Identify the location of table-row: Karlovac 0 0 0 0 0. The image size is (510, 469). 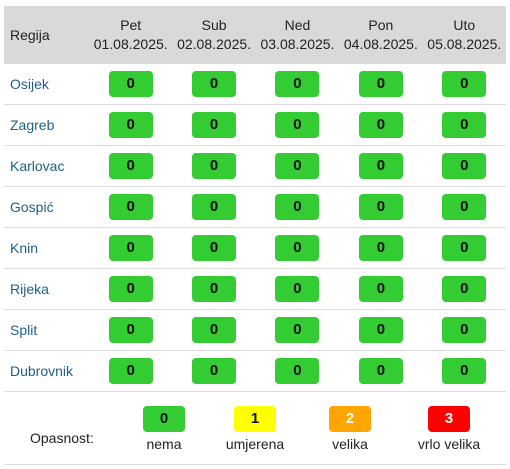
(255, 166).